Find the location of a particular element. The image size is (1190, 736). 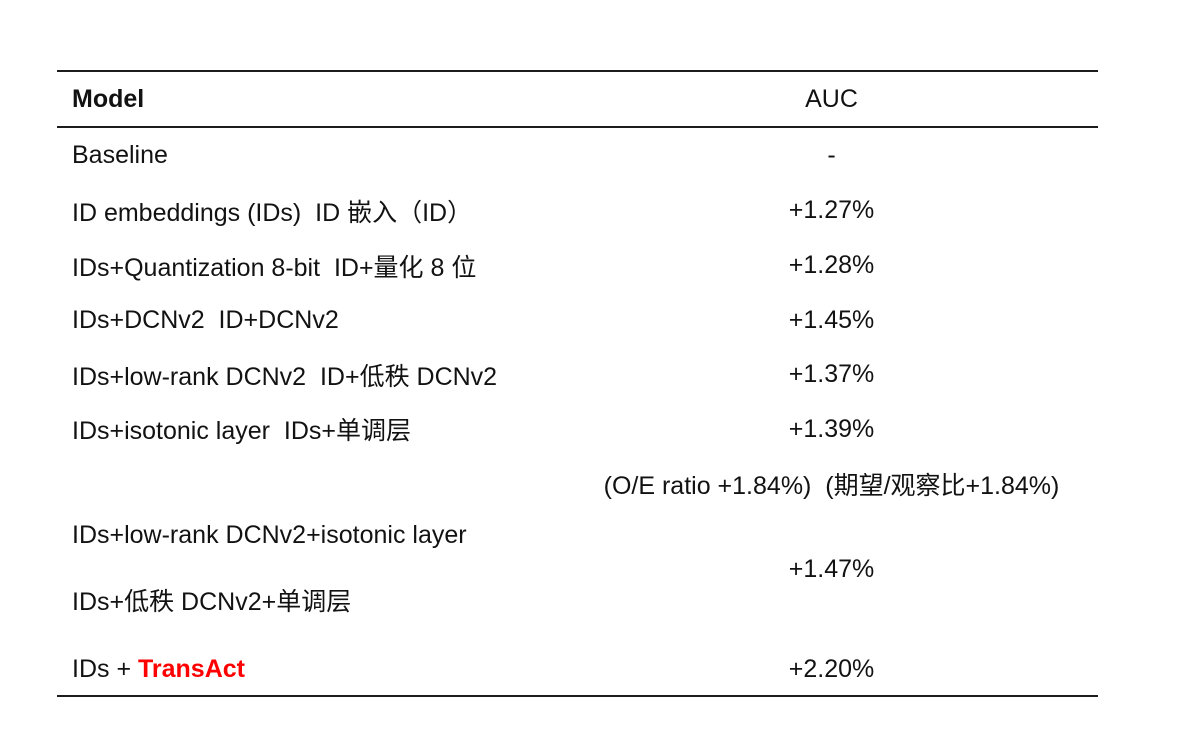

model-cell: IDs+isotonic layer IDs+单调层 is located at coordinates (241, 431).